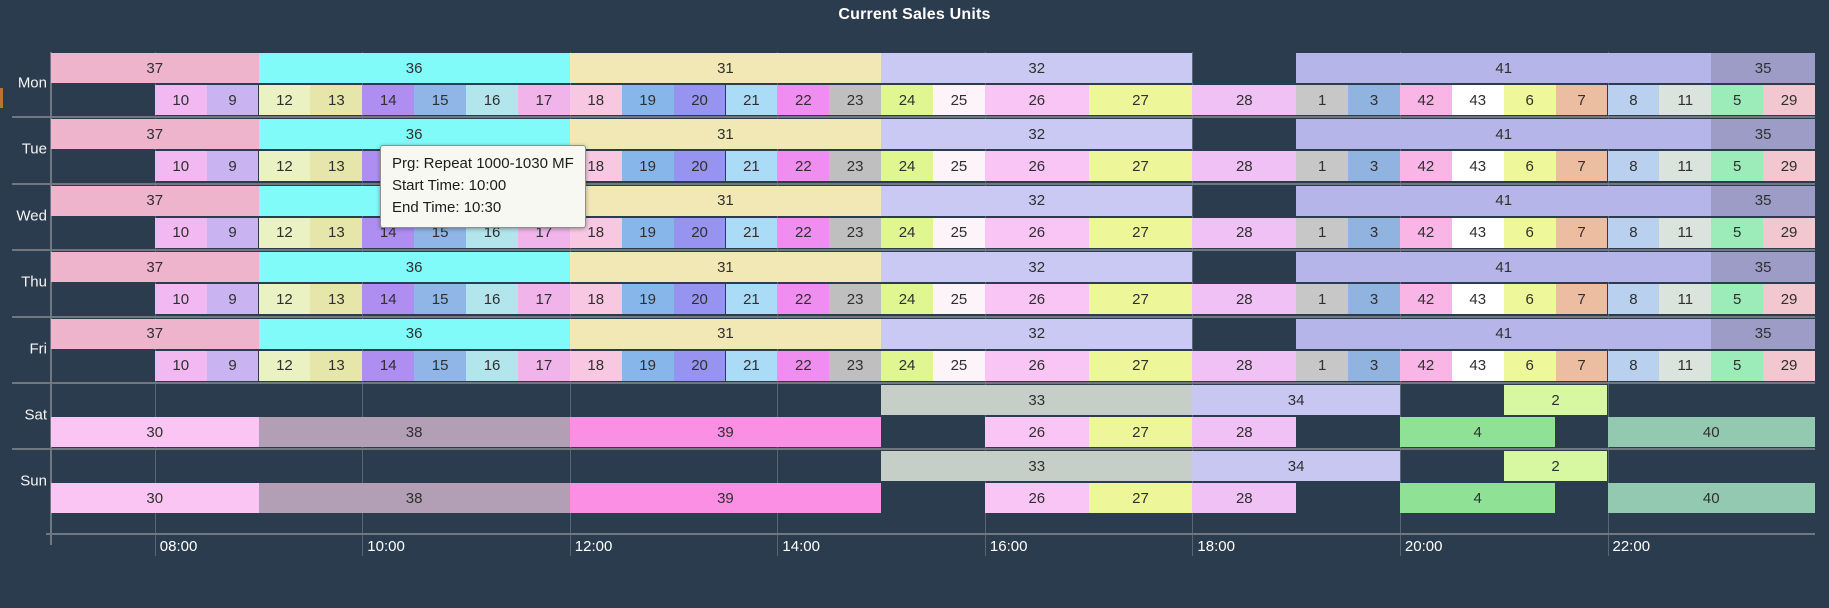  Describe the element at coordinates (284, 299) in the screenshot. I see `schedule-block: 12` at that location.